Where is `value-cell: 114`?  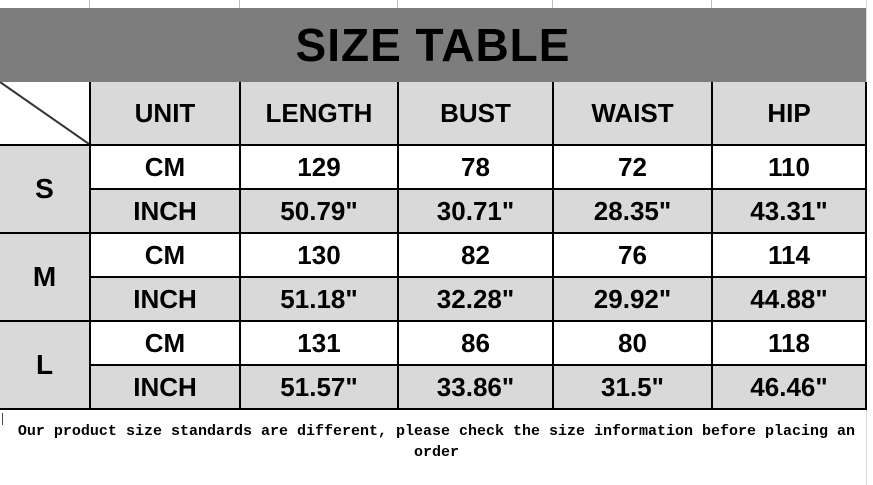
value-cell: 114 is located at coordinates (789, 255).